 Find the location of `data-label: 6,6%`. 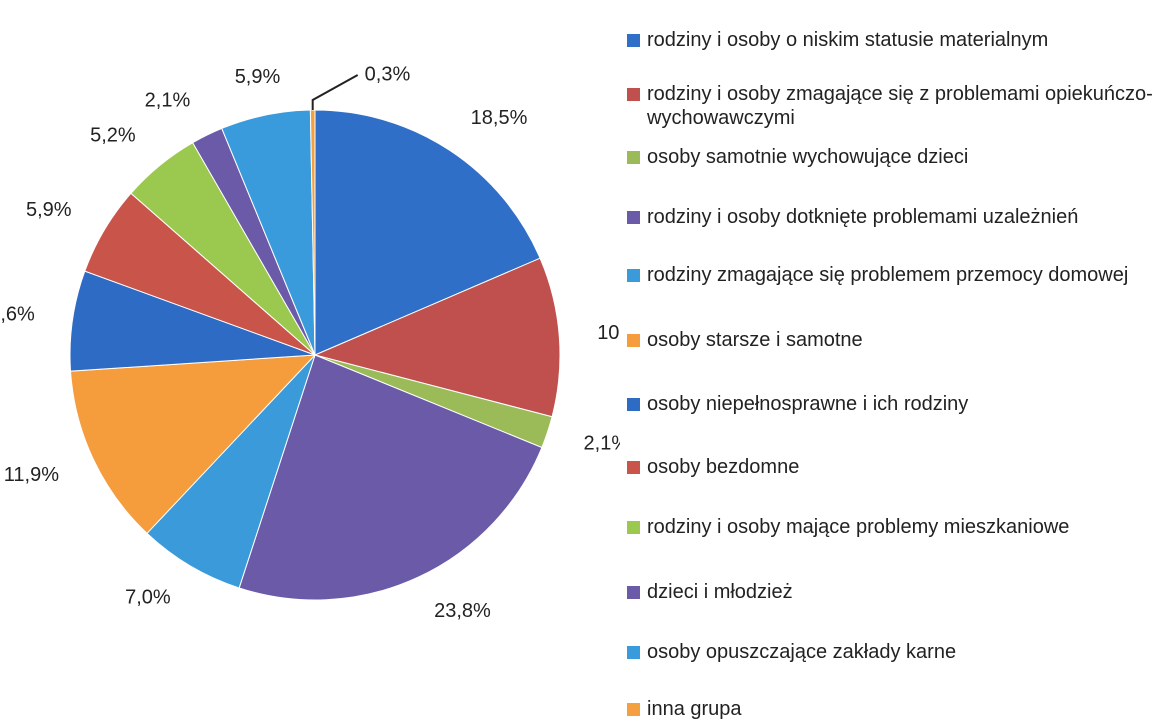

data-label: 6,6% is located at coordinates (17, 314).